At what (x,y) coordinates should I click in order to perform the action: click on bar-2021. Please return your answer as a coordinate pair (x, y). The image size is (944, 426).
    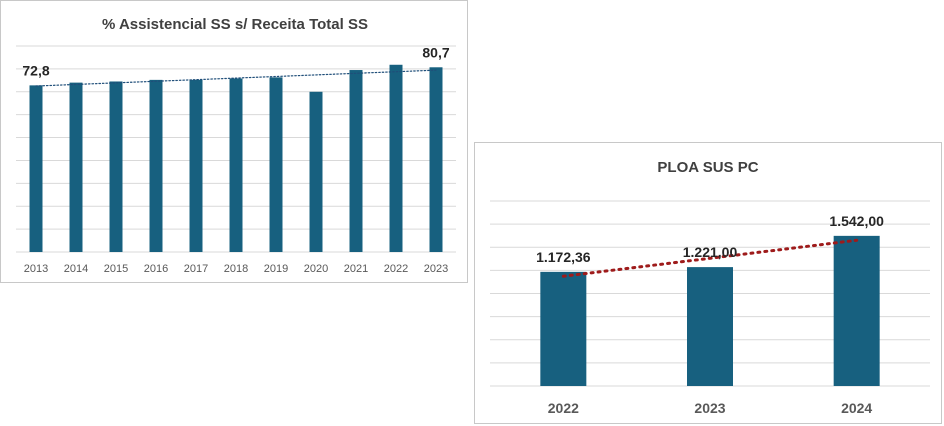
    Looking at the image, I should click on (356, 161).